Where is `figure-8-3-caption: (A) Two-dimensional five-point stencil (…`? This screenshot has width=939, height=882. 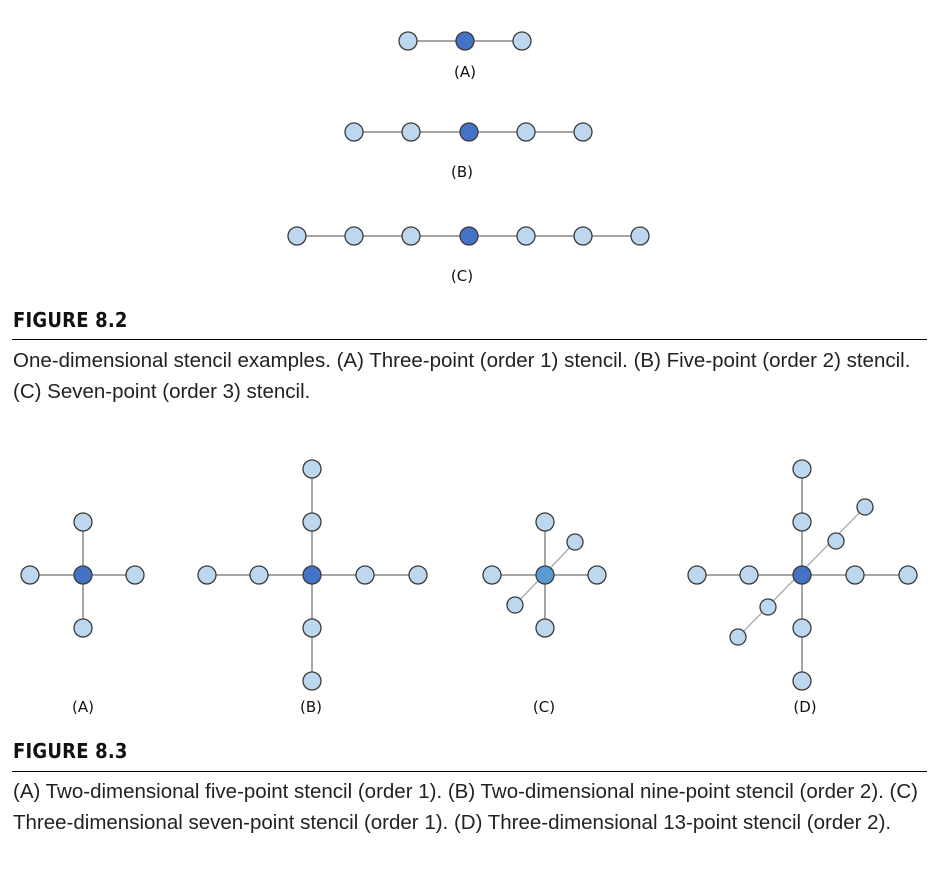
figure-8-3-caption: (A) Two-dimensional five-point stencil (… is located at coordinates (466, 807).